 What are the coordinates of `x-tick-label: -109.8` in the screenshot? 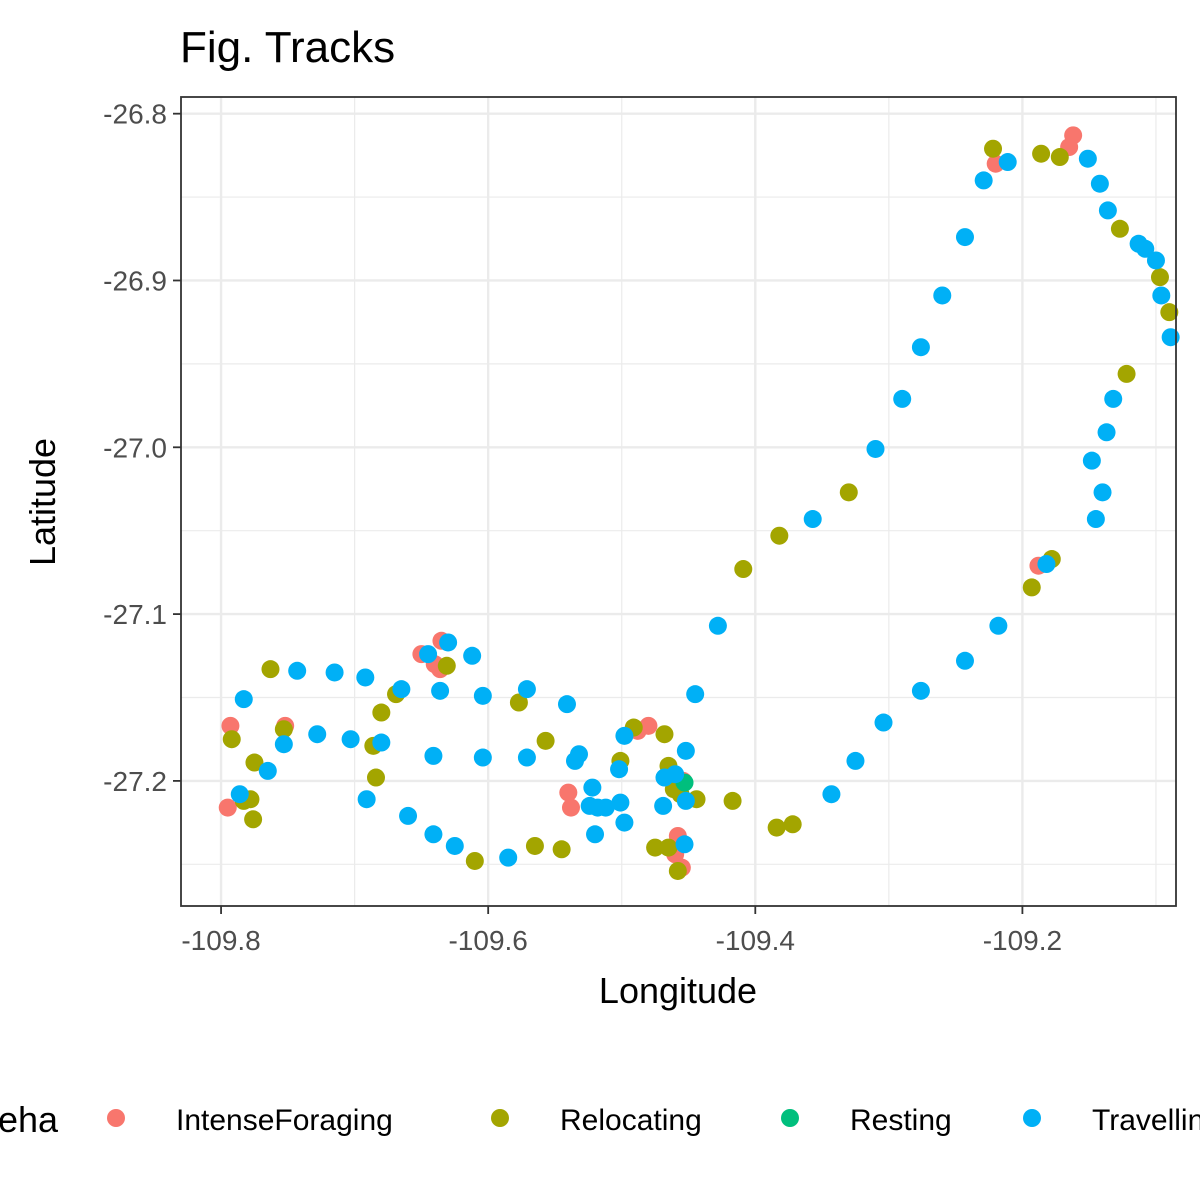 It's located at (220, 940).